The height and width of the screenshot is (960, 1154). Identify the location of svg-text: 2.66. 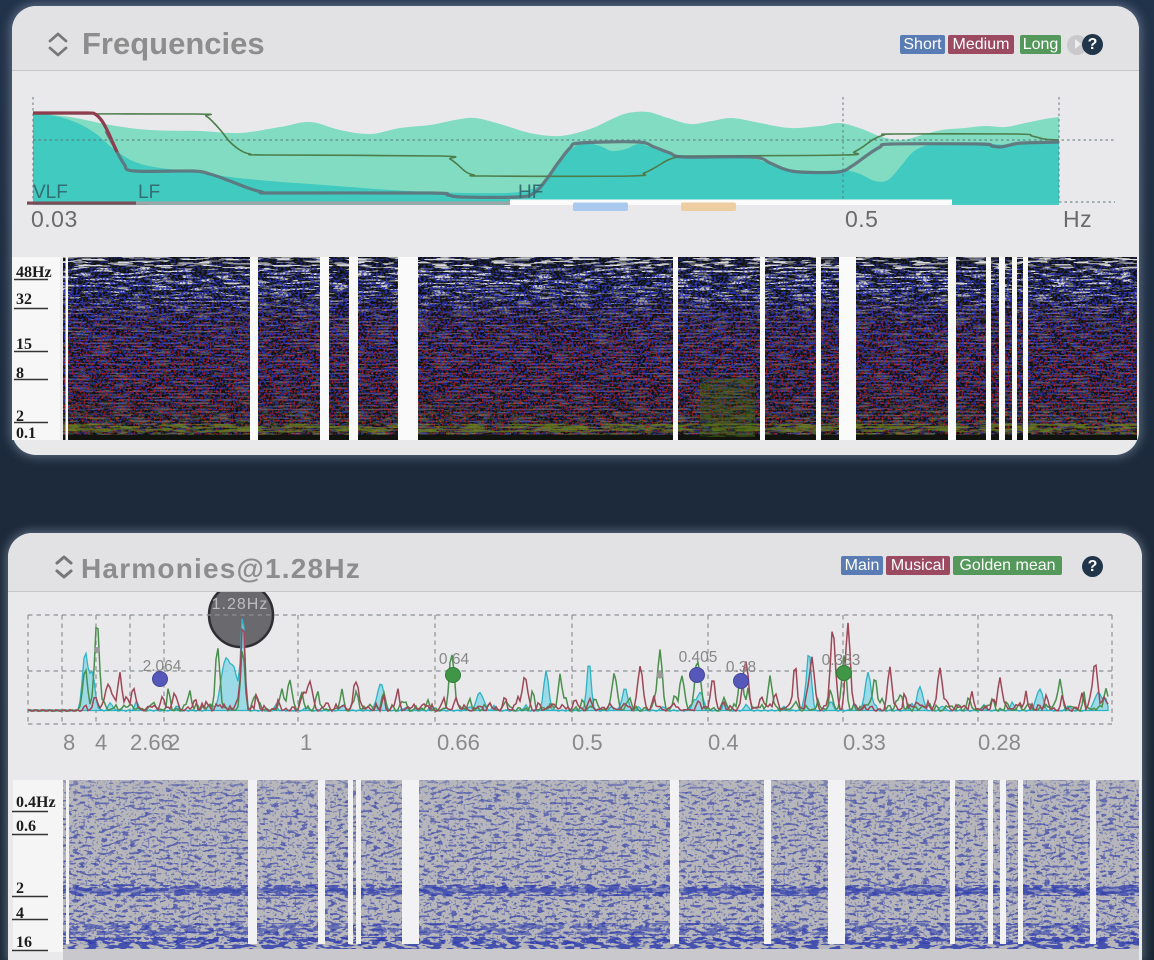
(151, 742).